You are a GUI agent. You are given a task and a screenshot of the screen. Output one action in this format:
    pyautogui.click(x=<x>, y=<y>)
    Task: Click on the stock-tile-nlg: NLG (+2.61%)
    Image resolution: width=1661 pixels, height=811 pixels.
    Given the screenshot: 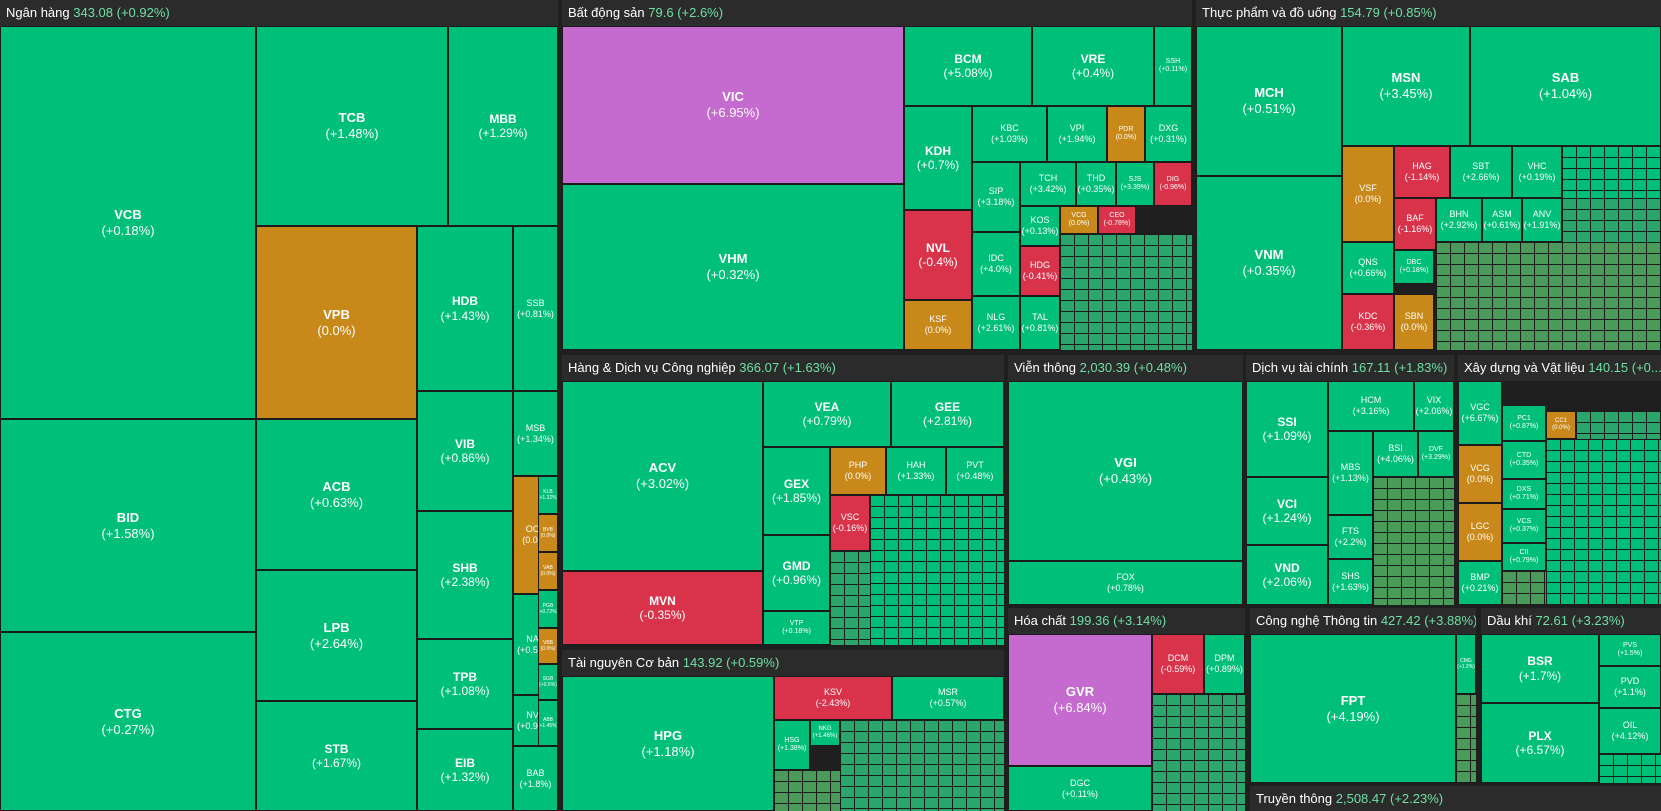 What is the action you would take?
    pyautogui.click(x=996, y=323)
    